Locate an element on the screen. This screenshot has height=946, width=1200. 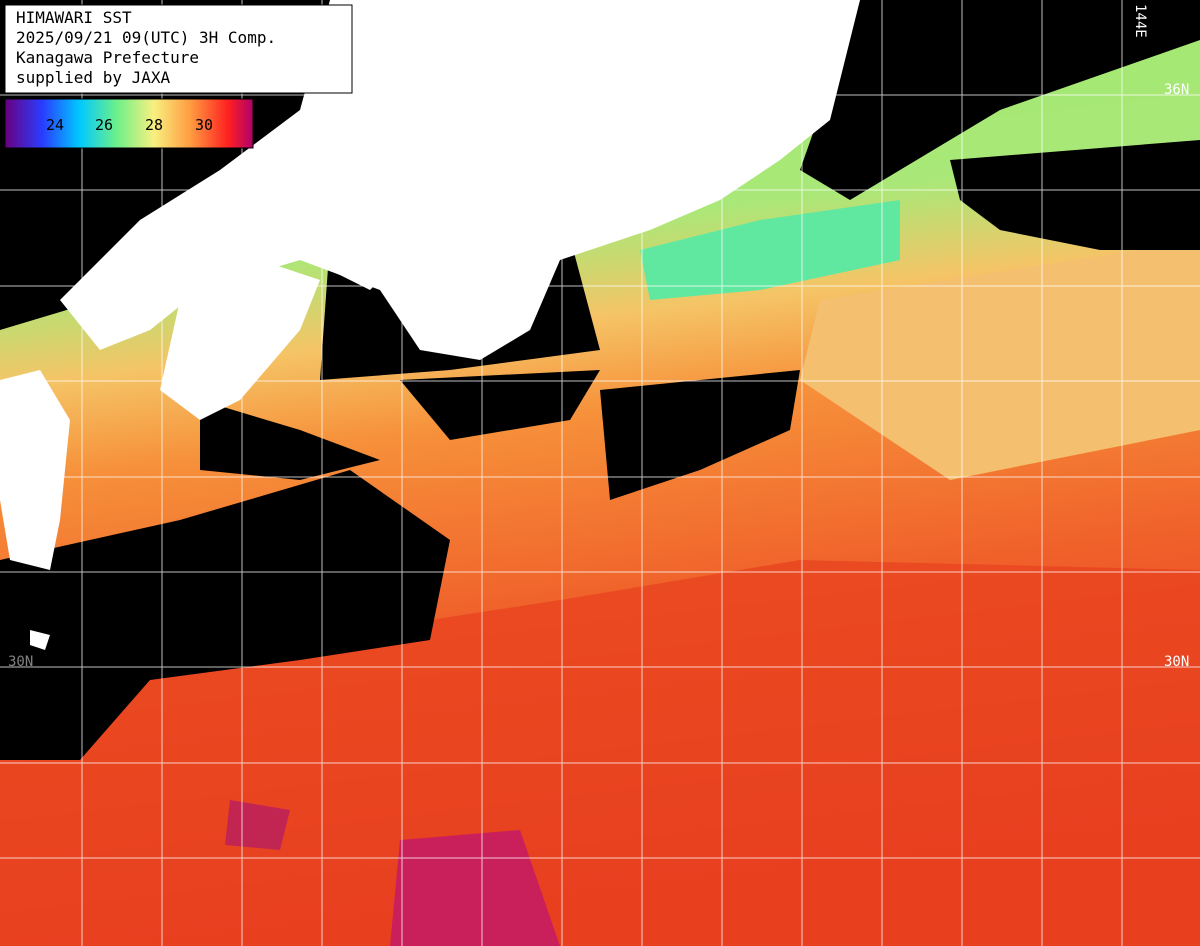
header-box is located at coordinates (178, 49).